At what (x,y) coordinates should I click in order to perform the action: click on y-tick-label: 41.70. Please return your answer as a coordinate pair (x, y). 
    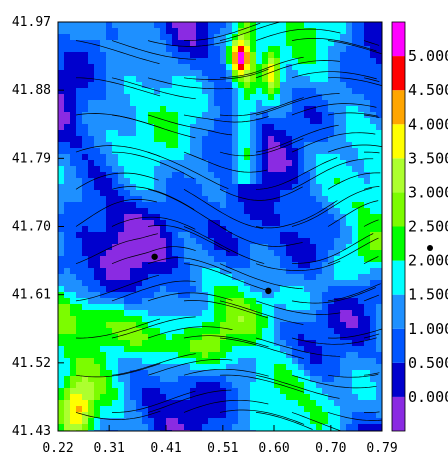
    Looking at the image, I should click on (31, 227).